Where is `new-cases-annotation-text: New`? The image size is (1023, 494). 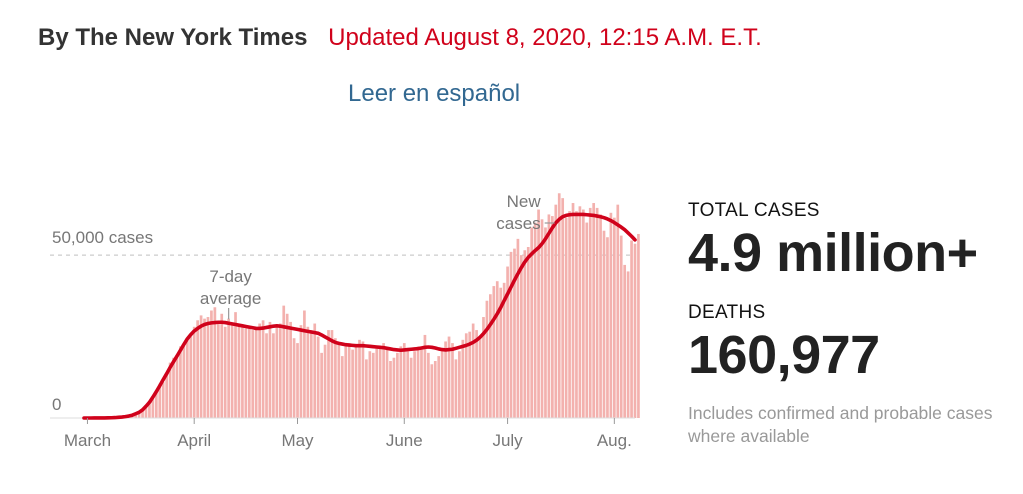 new-cases-annotation-text: New is located at coordinates (524, 201).